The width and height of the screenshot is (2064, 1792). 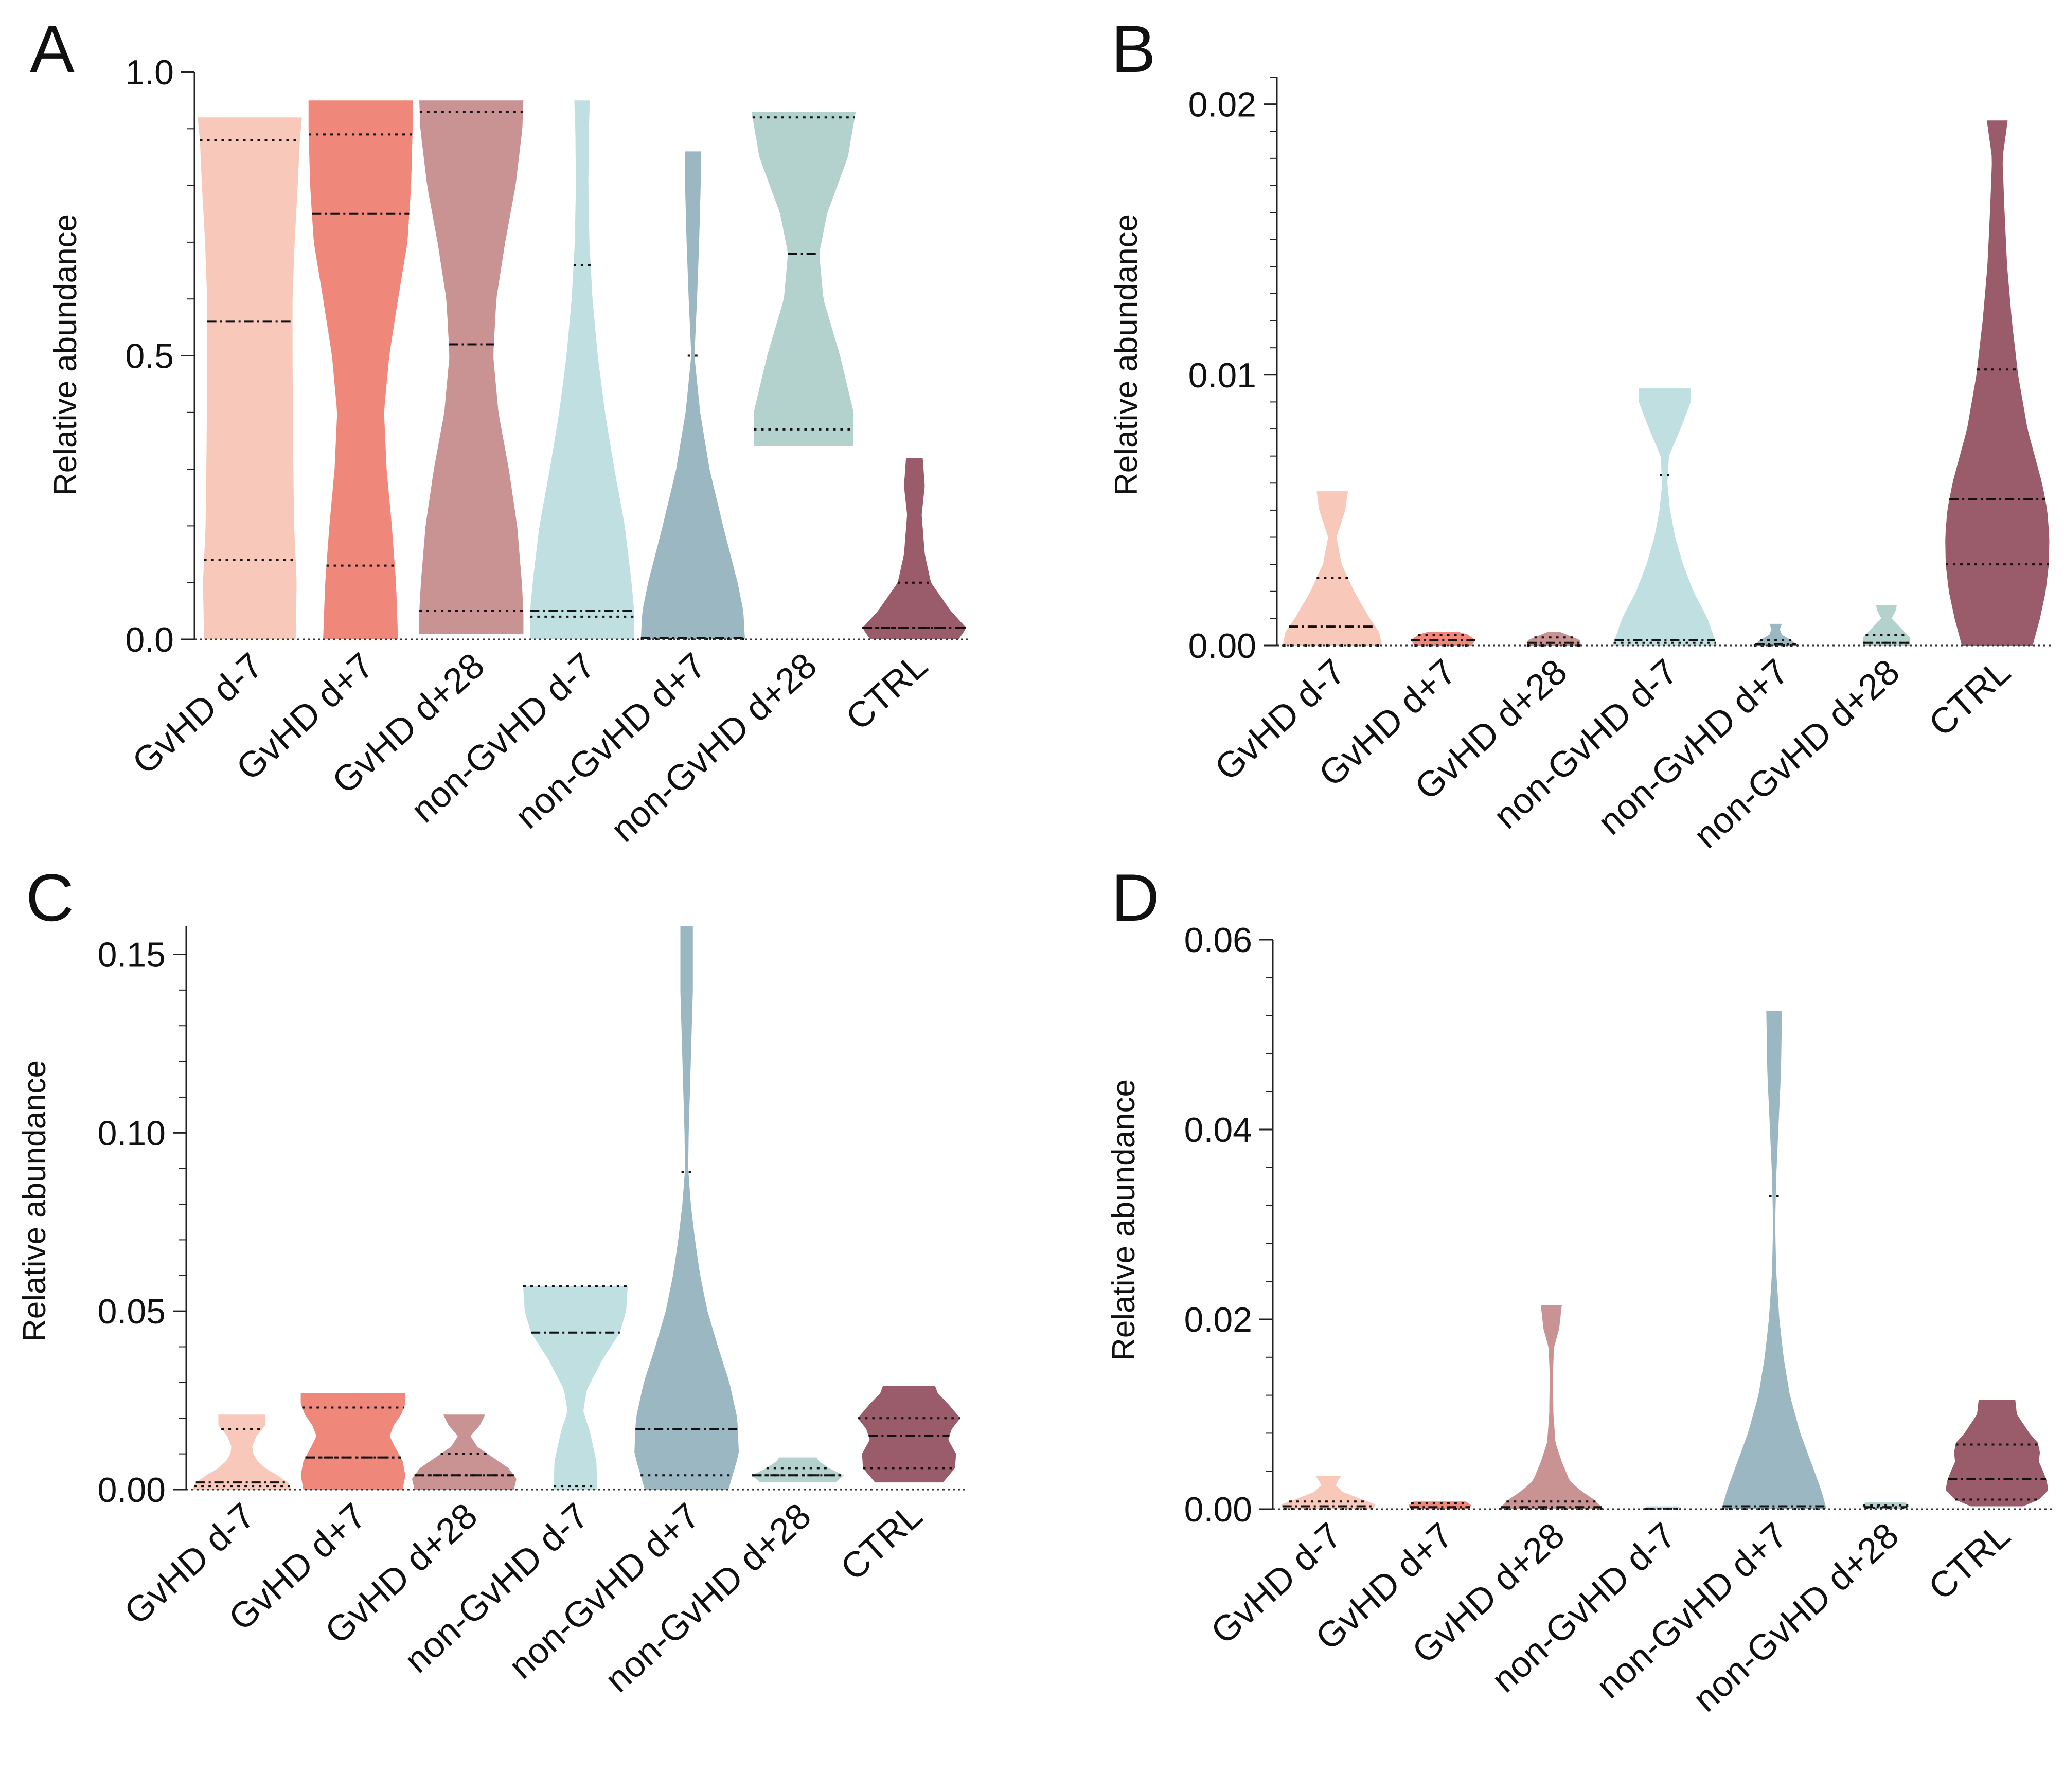 What do you see at coordinates (149, 639) in the screenshot?
I see `panel-a-ytick-label: 0.0` at bounding box center [149, 639].